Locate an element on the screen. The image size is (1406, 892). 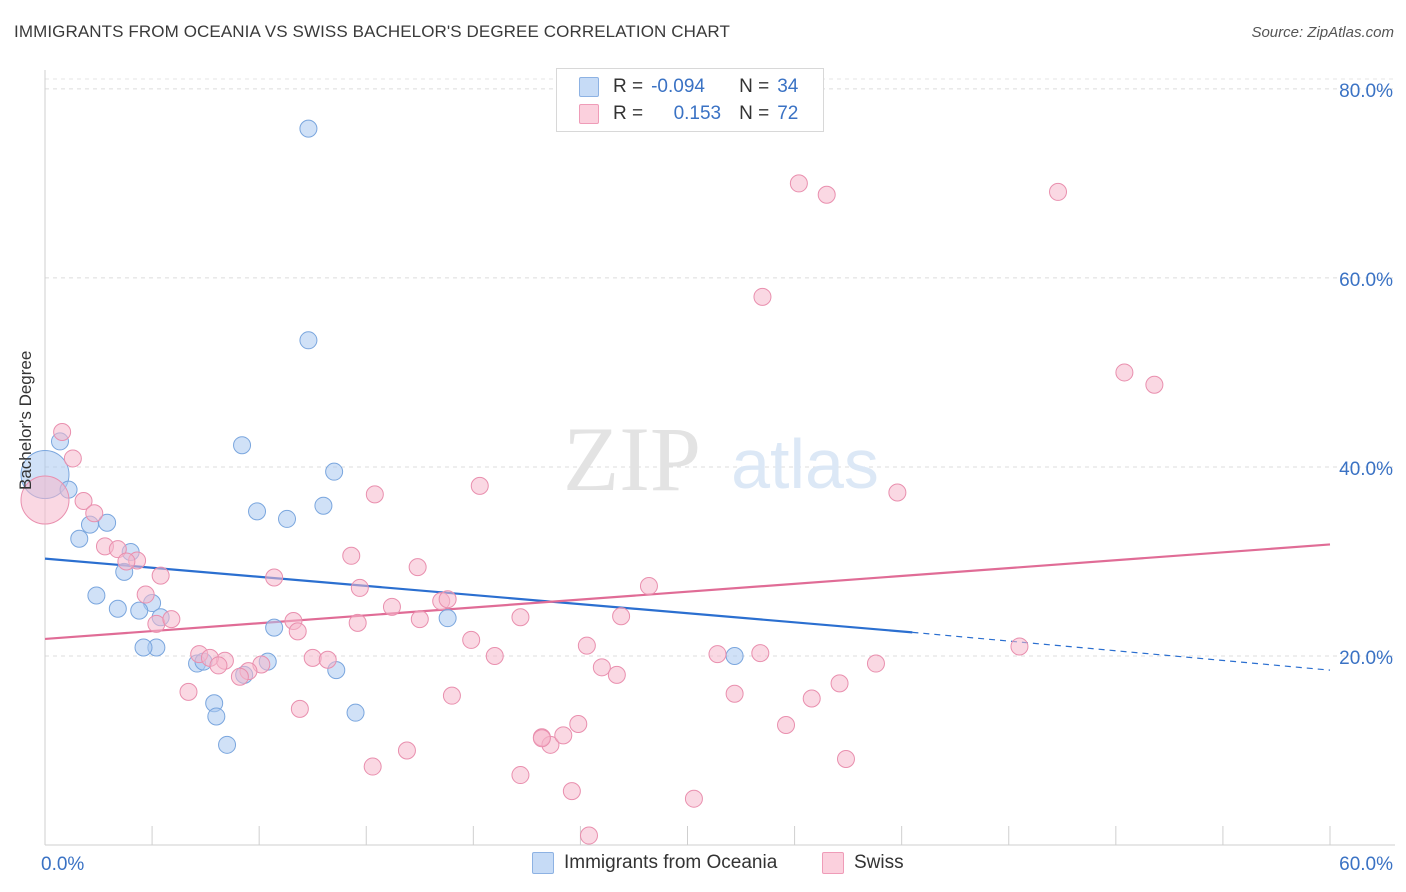
watermark-atlas: atlas is located at coordinates (805, 464).